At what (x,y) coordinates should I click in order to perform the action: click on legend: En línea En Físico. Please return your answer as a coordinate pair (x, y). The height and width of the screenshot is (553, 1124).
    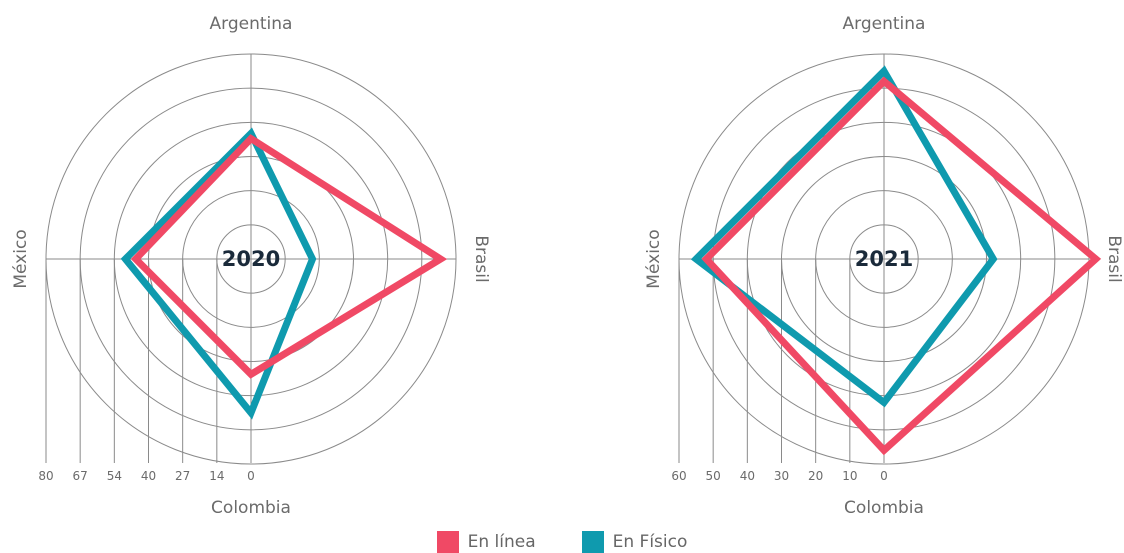
    Looking at the image, I should click on (562, 541).